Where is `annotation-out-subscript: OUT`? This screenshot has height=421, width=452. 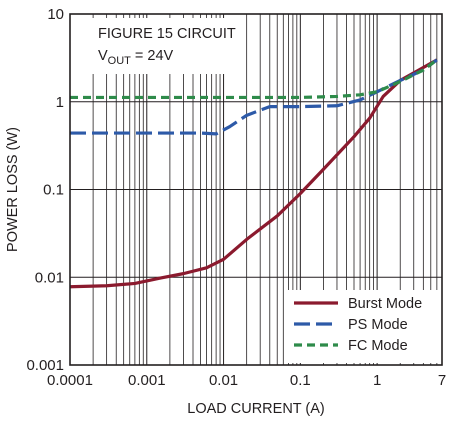 annotation-out-subscript: OUT is located at coordinates (120, 61).